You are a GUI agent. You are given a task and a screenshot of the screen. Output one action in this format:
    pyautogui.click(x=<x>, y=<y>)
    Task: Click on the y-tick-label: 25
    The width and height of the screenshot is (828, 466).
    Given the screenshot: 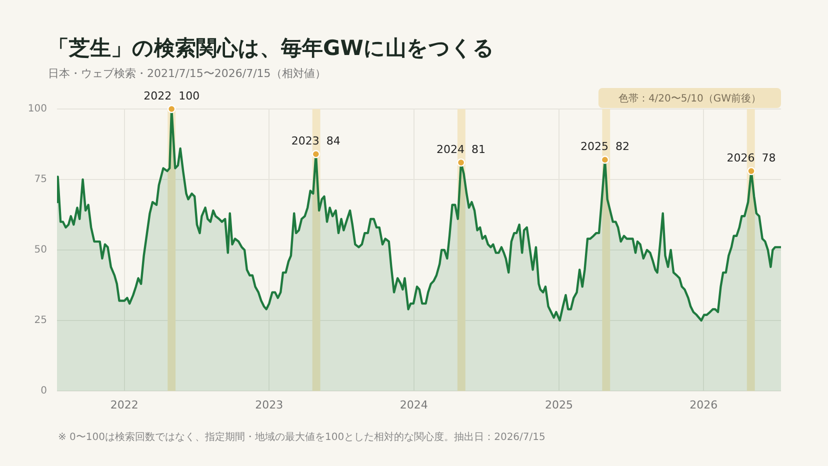 What is the action you would take?
    pyautogui.click(x=40, y=320)
    